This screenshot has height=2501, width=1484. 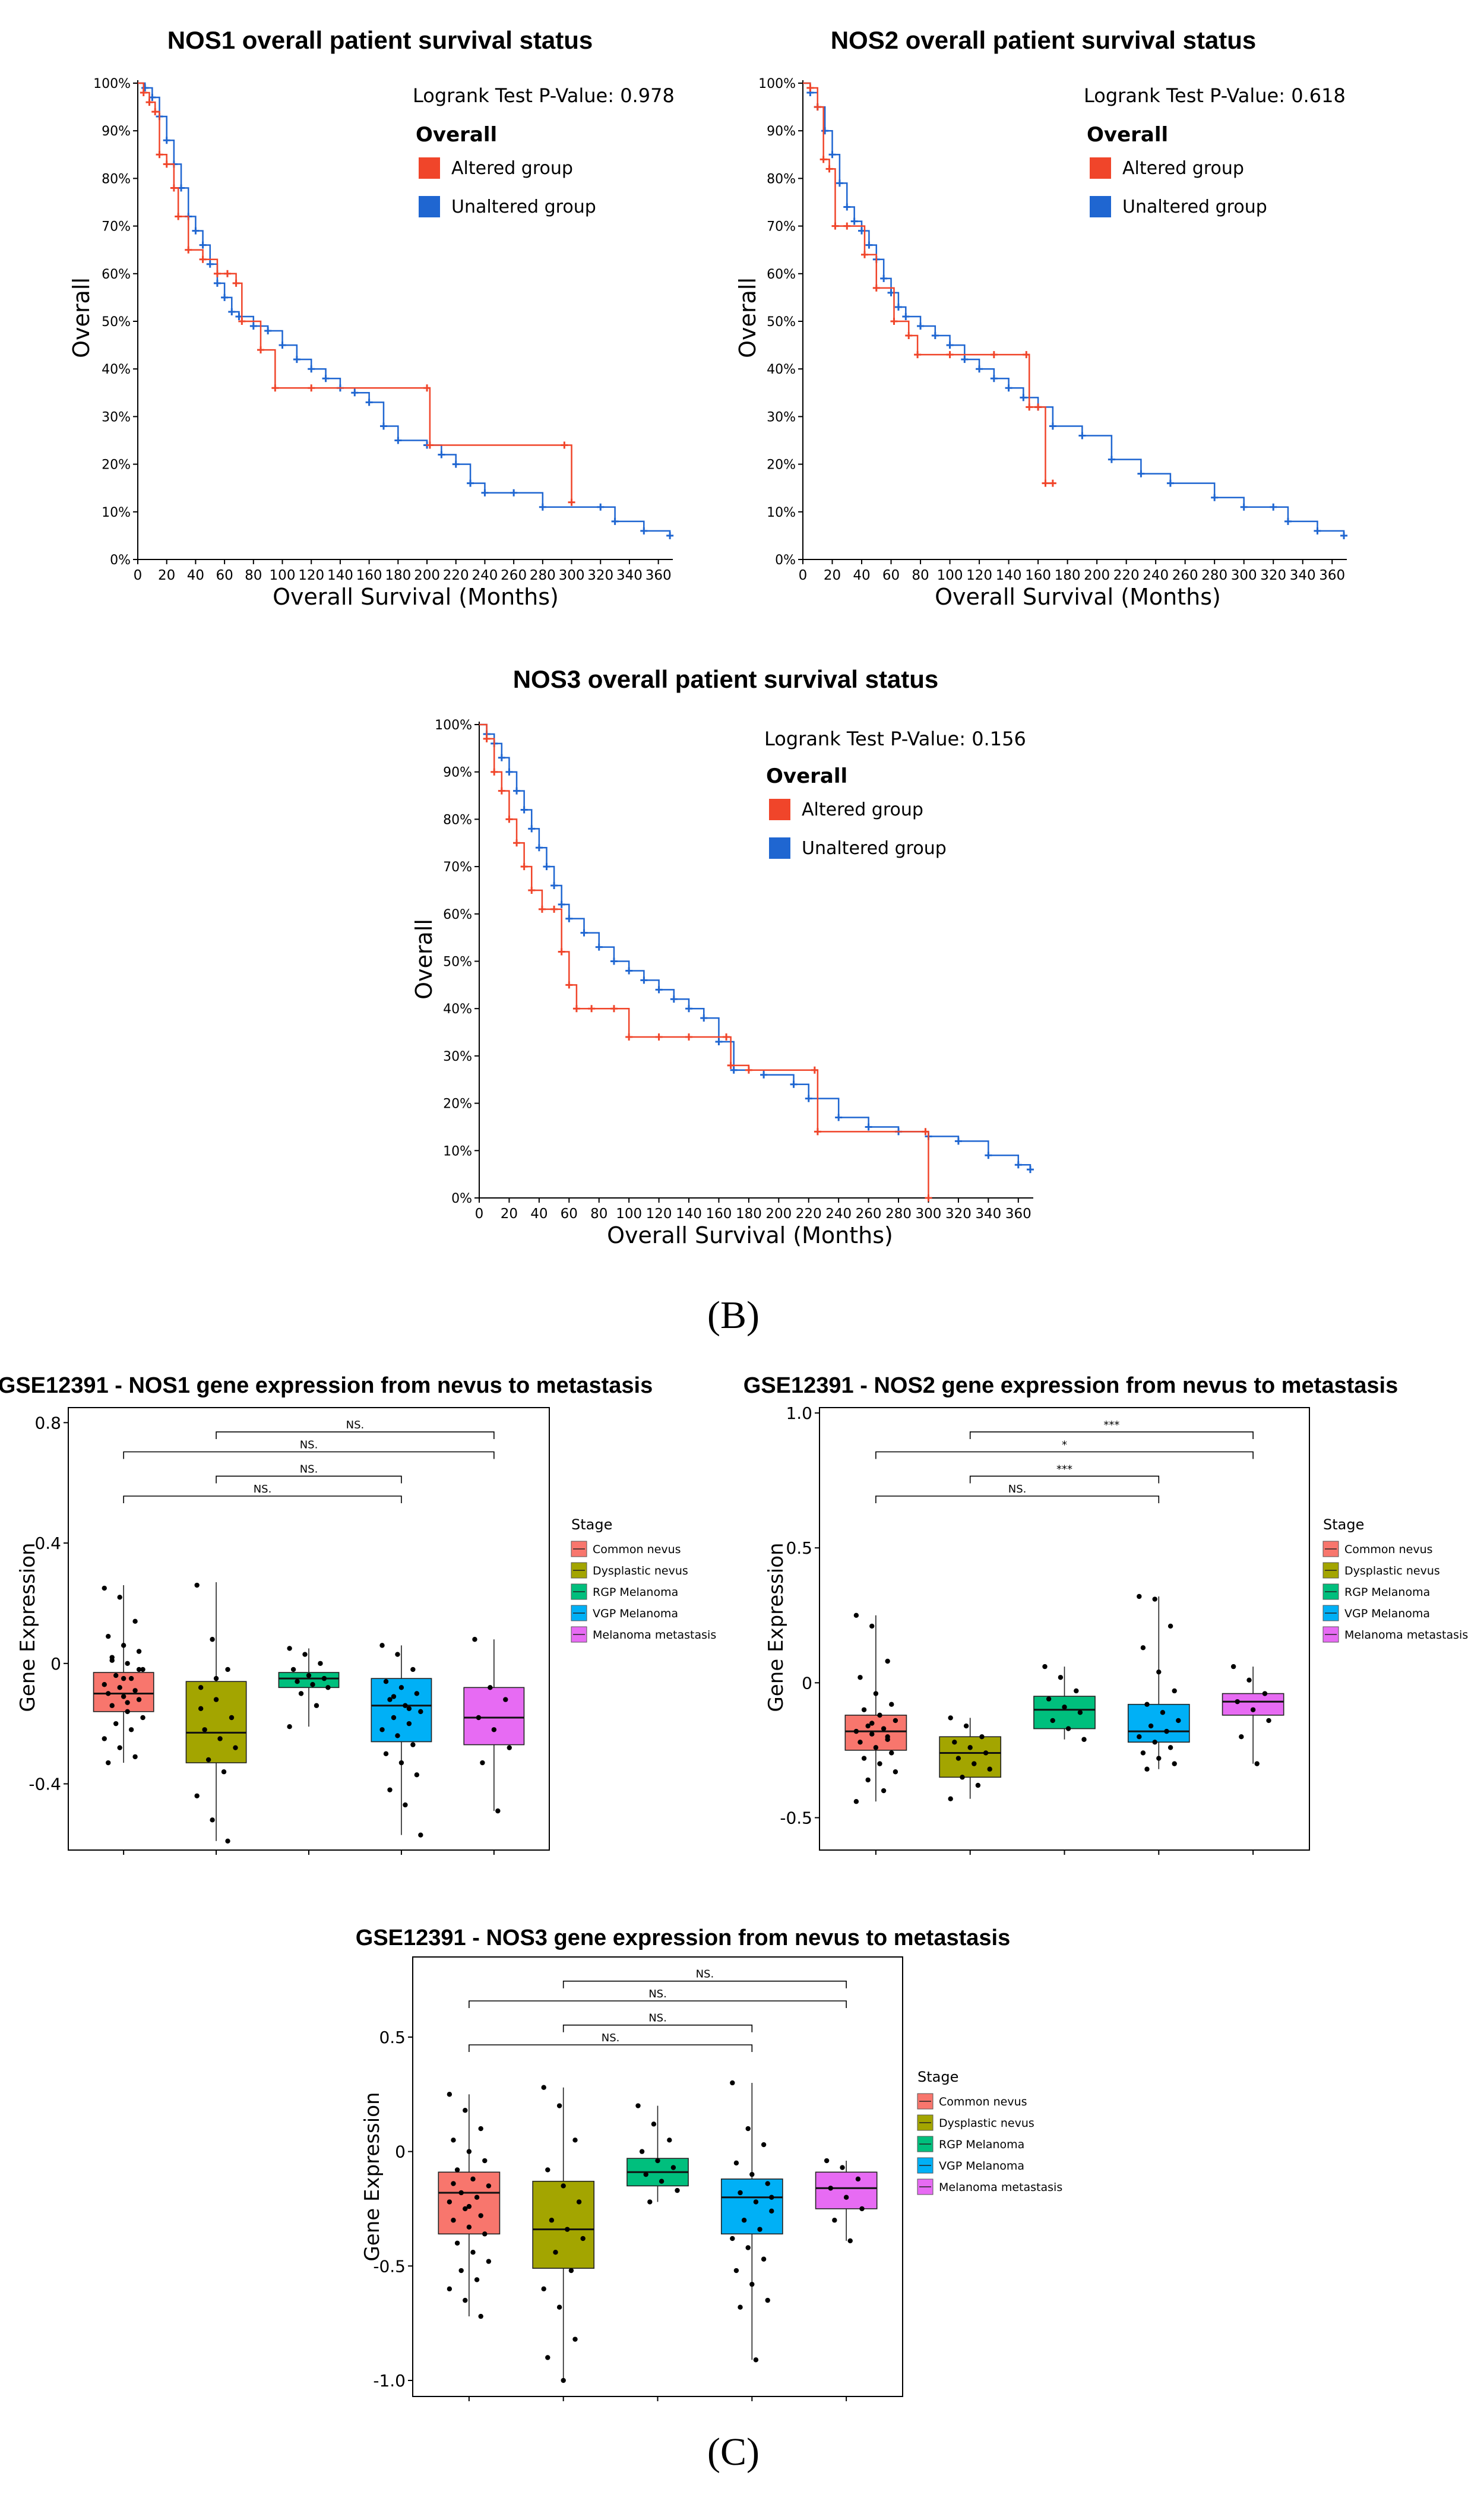 What do you see at coordinates (781, 274) in the screenshot?
I see `y-tick-label: 60%` at bounding box center [781, 274].